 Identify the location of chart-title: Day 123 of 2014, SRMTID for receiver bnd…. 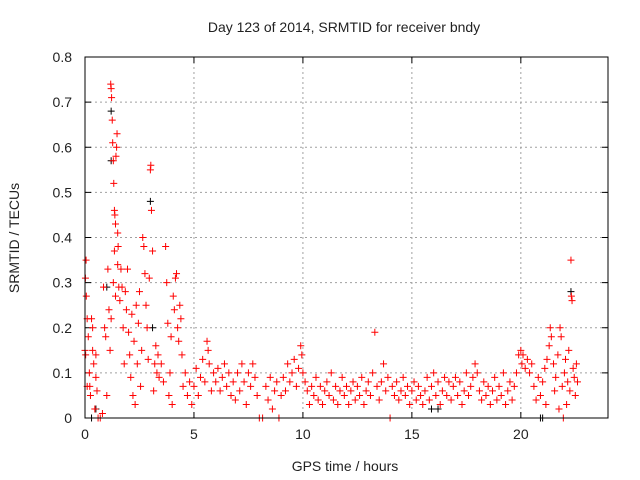
(344, 27).